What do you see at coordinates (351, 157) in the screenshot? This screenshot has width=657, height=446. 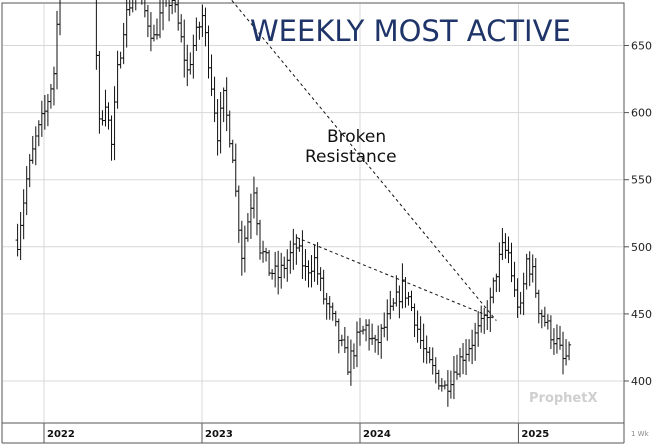 I see `annotation-line-2: Resistance` at bounding box center [351, 157].